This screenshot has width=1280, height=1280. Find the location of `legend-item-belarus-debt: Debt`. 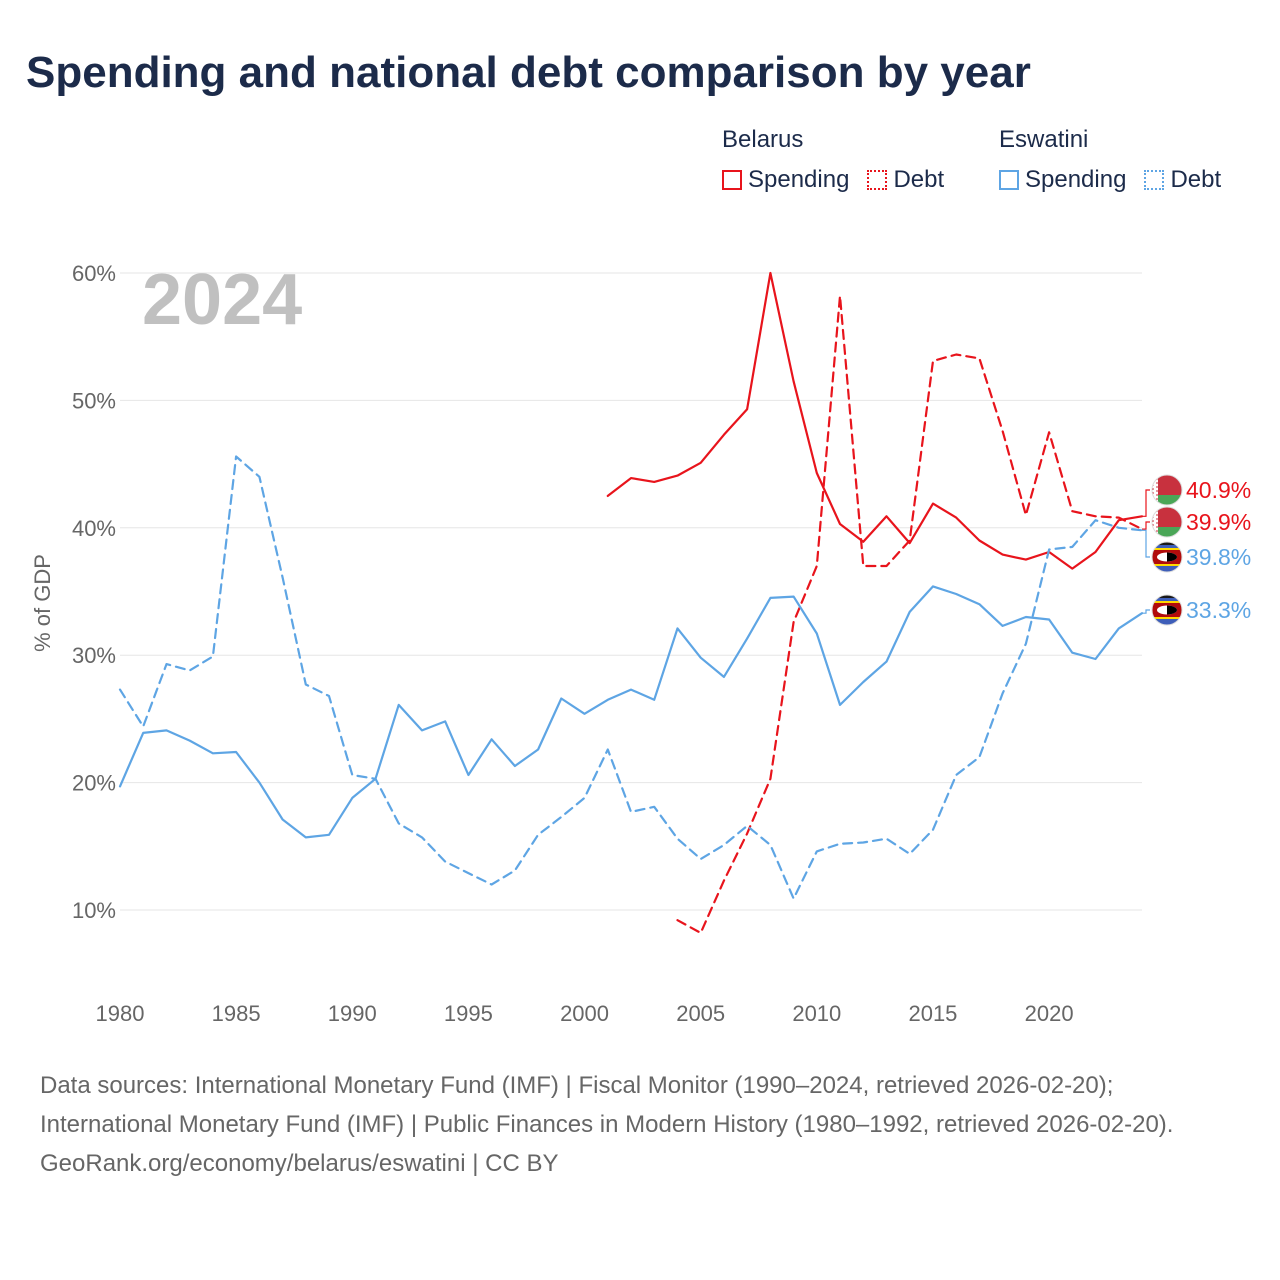

legend-item-belarus-debt: Debt is located at coordinates (905, 180).